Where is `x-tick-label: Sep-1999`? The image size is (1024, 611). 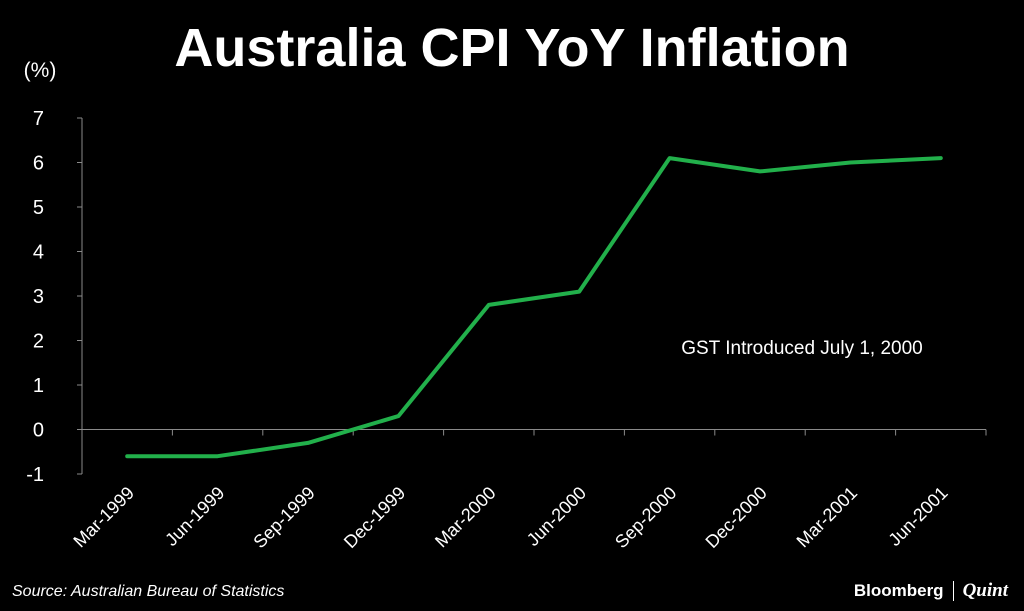
x-tick-label: Sep-1999 is located at coordinates (283, 517).